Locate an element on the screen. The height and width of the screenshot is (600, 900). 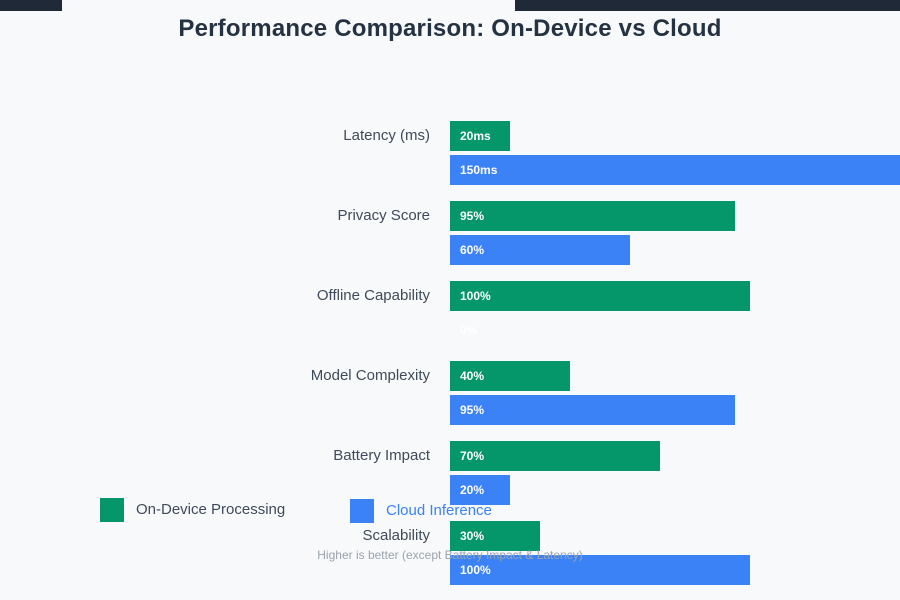
bar-on-device: 95% is located at coordinates (592, 216).